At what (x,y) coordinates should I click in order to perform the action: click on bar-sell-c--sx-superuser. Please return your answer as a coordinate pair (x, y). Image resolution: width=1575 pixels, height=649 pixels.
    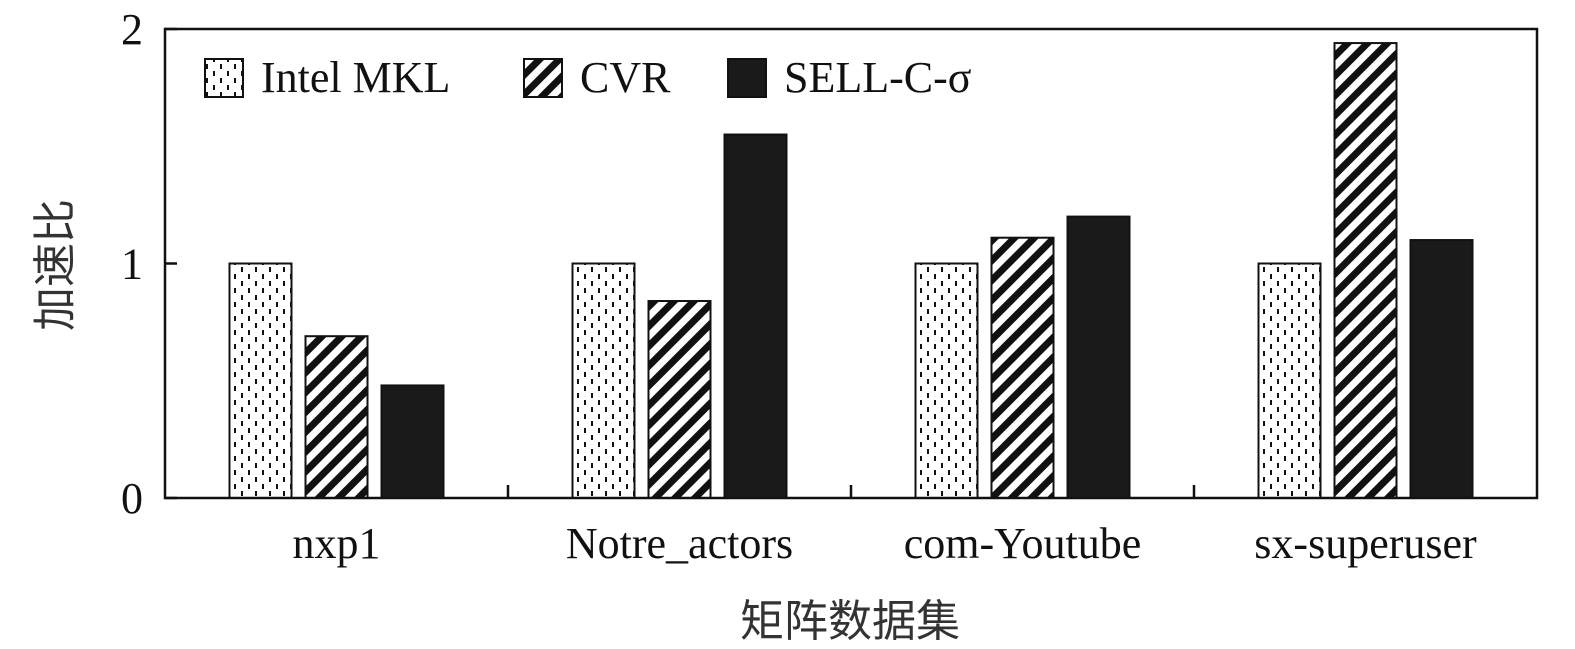
    Looking at the image, I should click on (1441, 369).